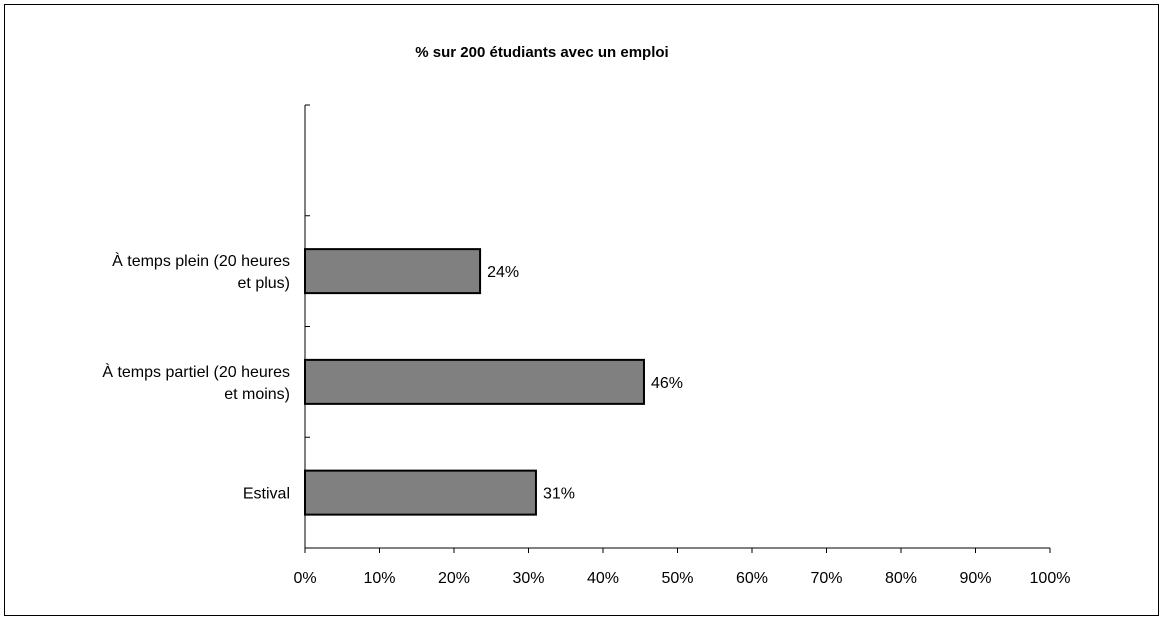  What do you see at coordinates (454, 578) in the screenshot?
I see `x-tick-label: 20%` at bounding box center [454, 578].